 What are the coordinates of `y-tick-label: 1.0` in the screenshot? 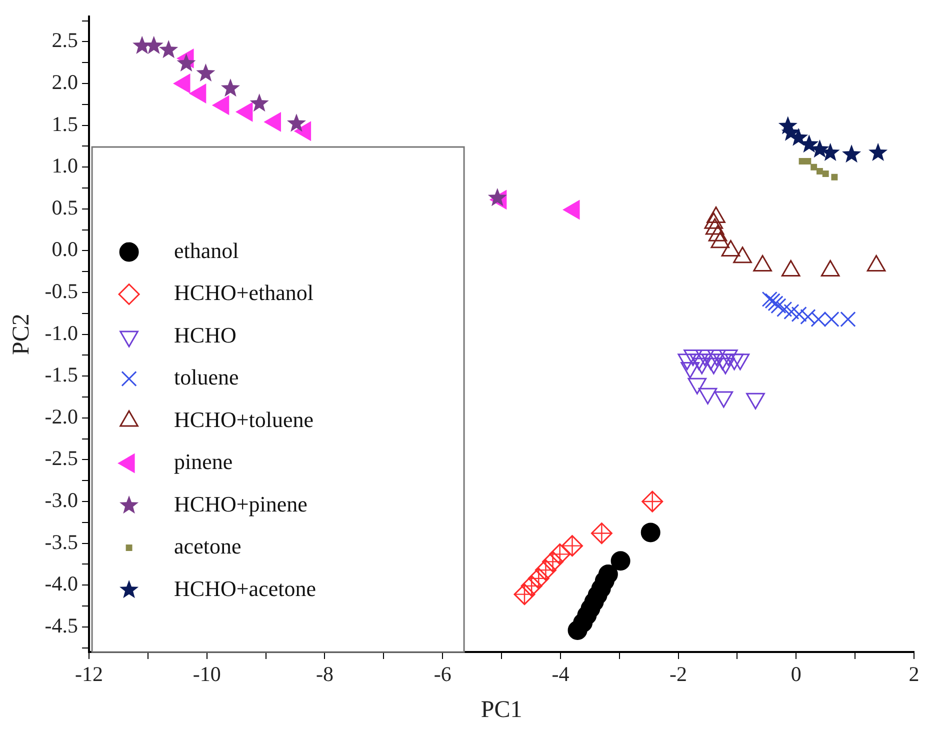 It's located at (65, 166).